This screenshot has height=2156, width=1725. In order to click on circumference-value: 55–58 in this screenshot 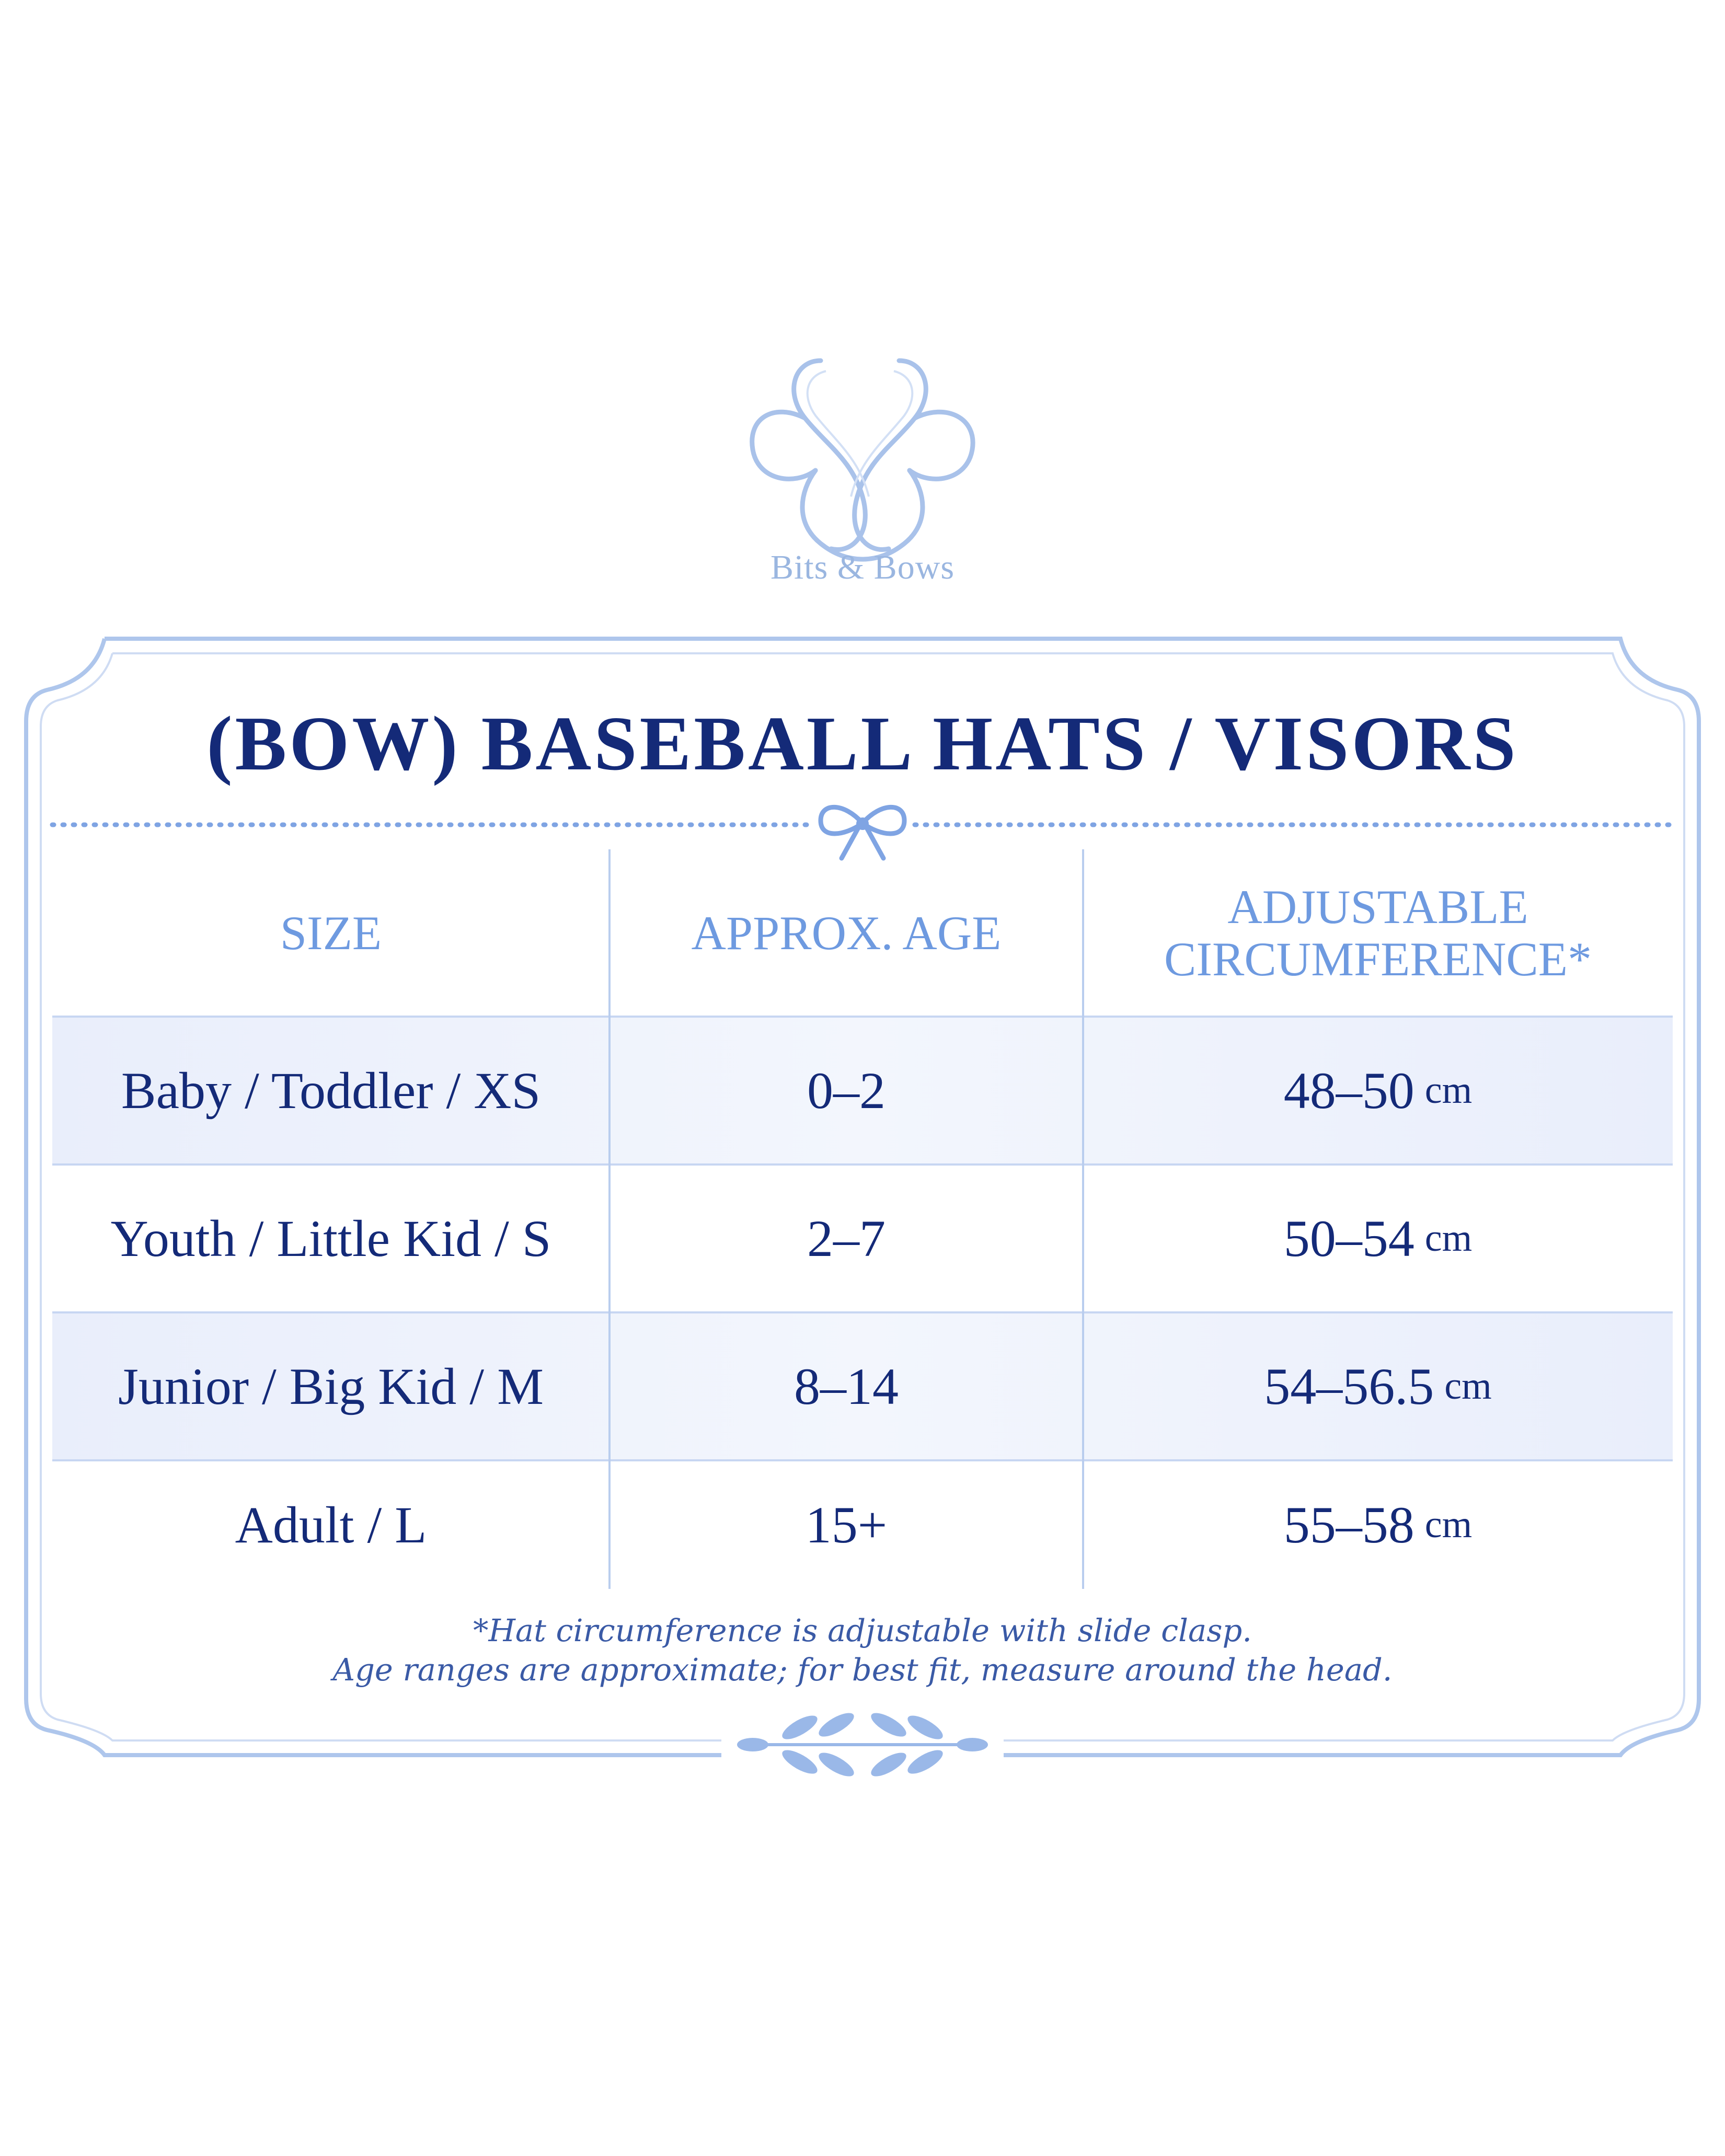, I will do `click(1348, 1524)`.